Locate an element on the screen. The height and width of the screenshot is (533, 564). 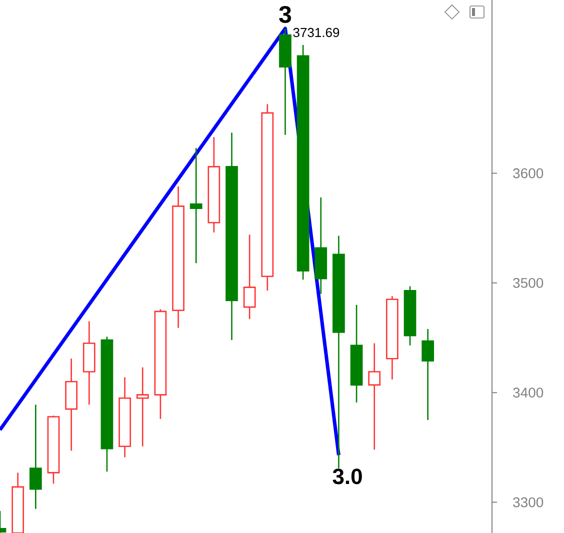
annotation: 3 is located at coordinates (285, 14).